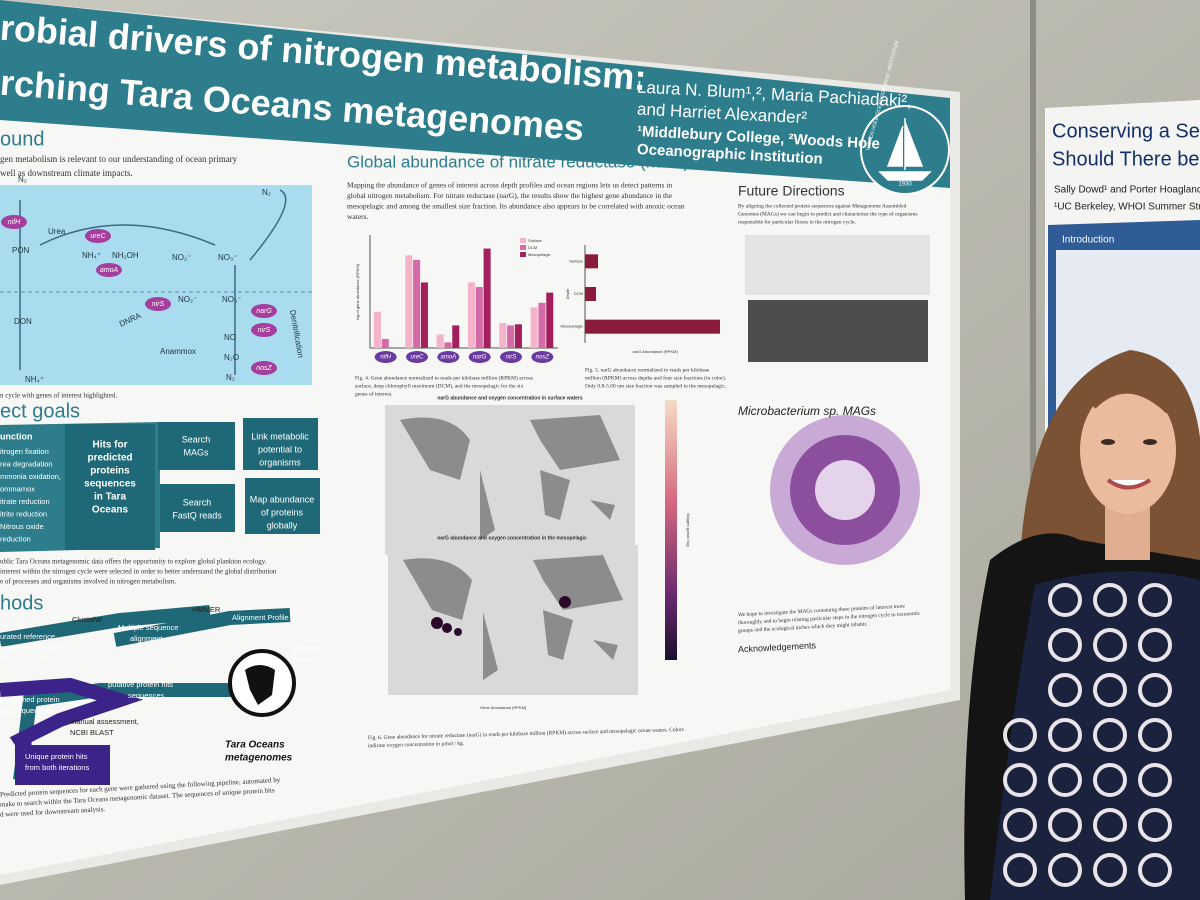 Image resolution: width=1200 pixels, height=900 pixels. What do you see at coordinates (17, 488) in the screenshot?
I see `goal-function: ommamox` at bounding box center [17, 488].